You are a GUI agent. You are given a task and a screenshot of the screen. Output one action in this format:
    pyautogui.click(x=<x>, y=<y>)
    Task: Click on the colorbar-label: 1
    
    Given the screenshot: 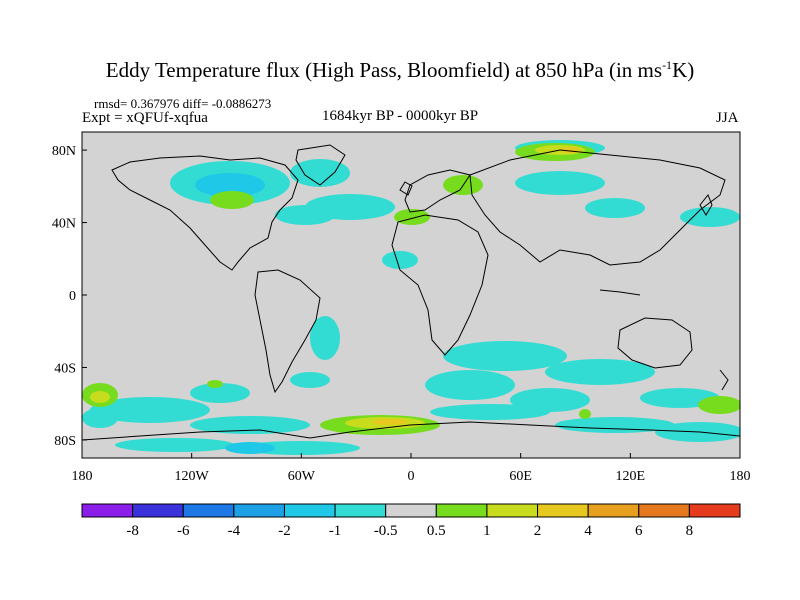 What is the action you would take?
    pyautogui.click(x=487, y=531)
    